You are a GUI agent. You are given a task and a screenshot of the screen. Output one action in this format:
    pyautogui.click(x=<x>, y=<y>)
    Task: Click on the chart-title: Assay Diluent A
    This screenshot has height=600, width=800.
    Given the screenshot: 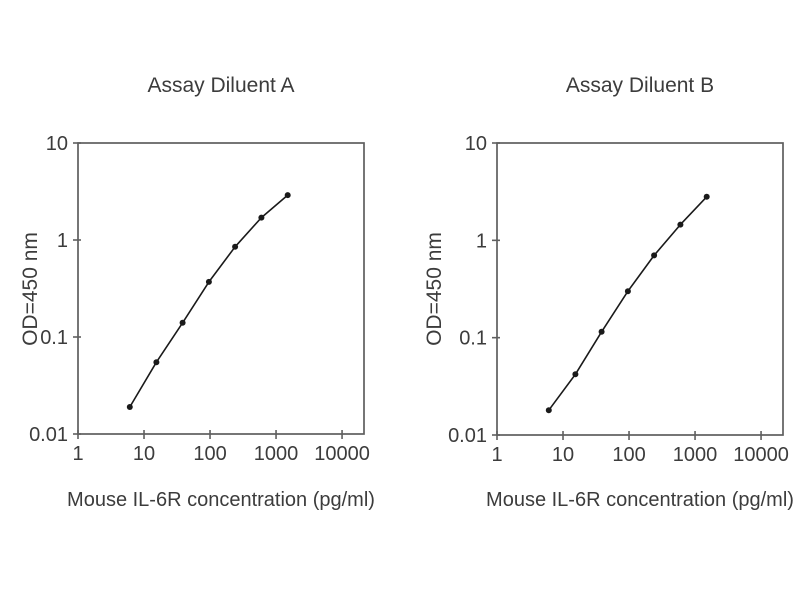 What is the action you would take?
    pyautogui.click(x=221, y=85)
    